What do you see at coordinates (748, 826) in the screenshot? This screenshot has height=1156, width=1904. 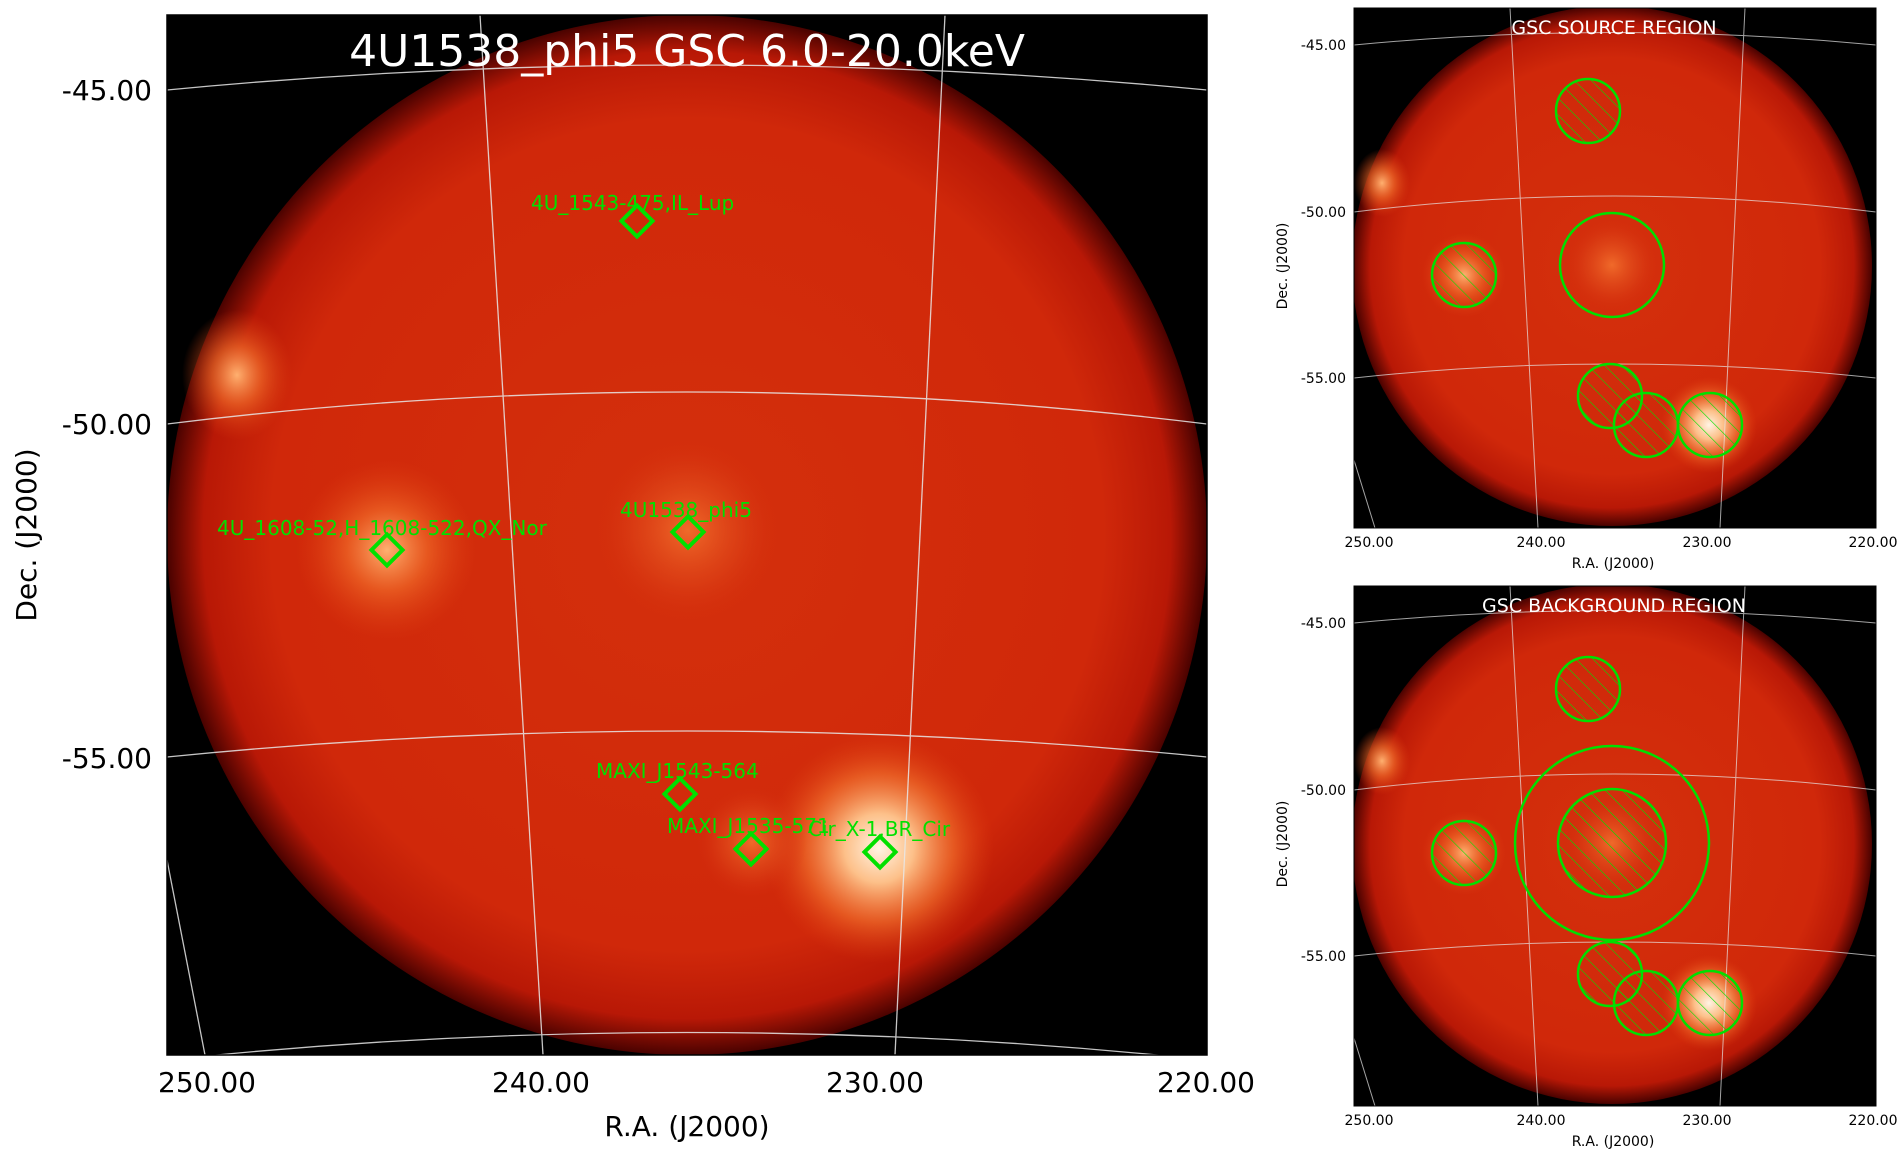 I see `source-label-maxi1535: MAXI_J1535-571` at bounding box center [748, 826].